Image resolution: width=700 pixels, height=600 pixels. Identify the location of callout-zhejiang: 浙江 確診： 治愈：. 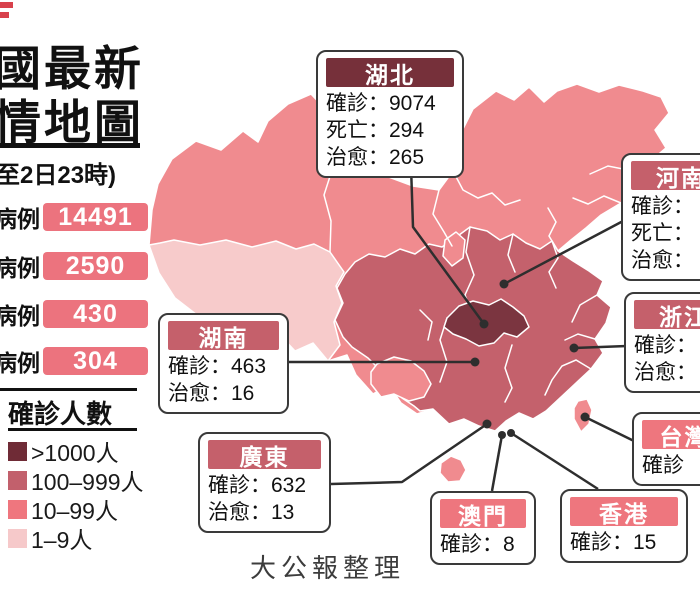
(662, 342).